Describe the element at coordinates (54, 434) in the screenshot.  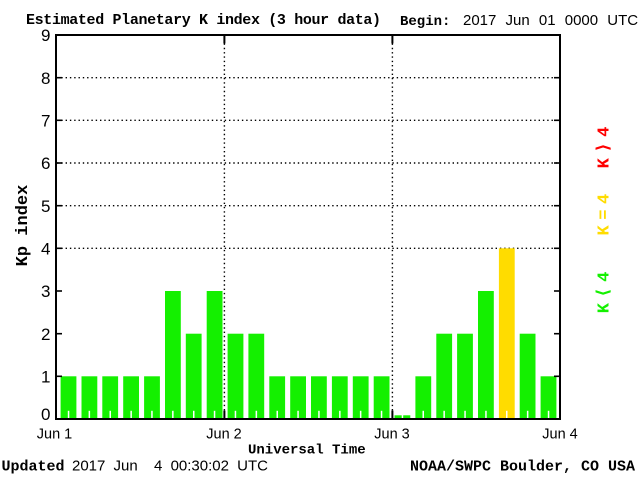
I see `svg-text: Jun 1` at that location.